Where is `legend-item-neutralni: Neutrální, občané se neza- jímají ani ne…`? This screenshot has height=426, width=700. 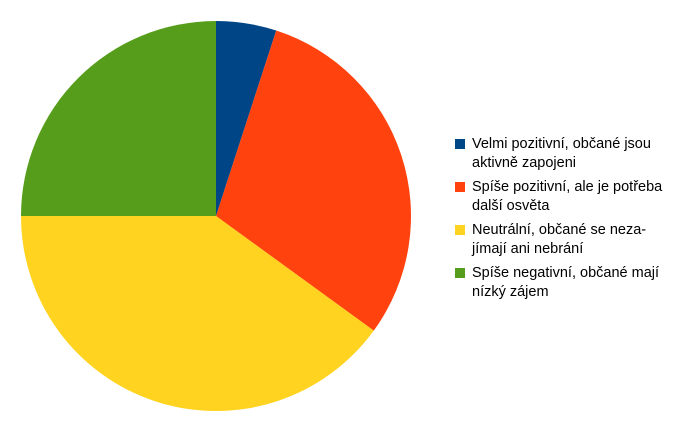
legend-item-neutralni: Neutrální, občané se neza- jímají ani ne… is located at coordinates (575, 240).